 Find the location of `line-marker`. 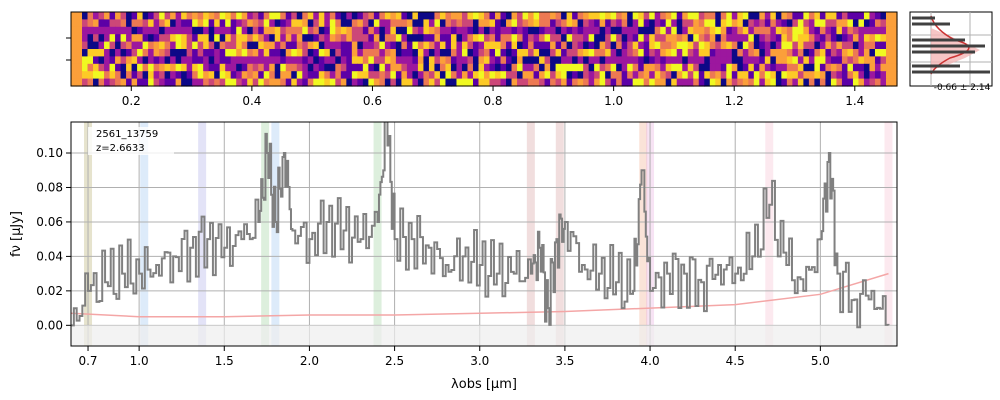

line-marker is located at coordinates (202, 234).